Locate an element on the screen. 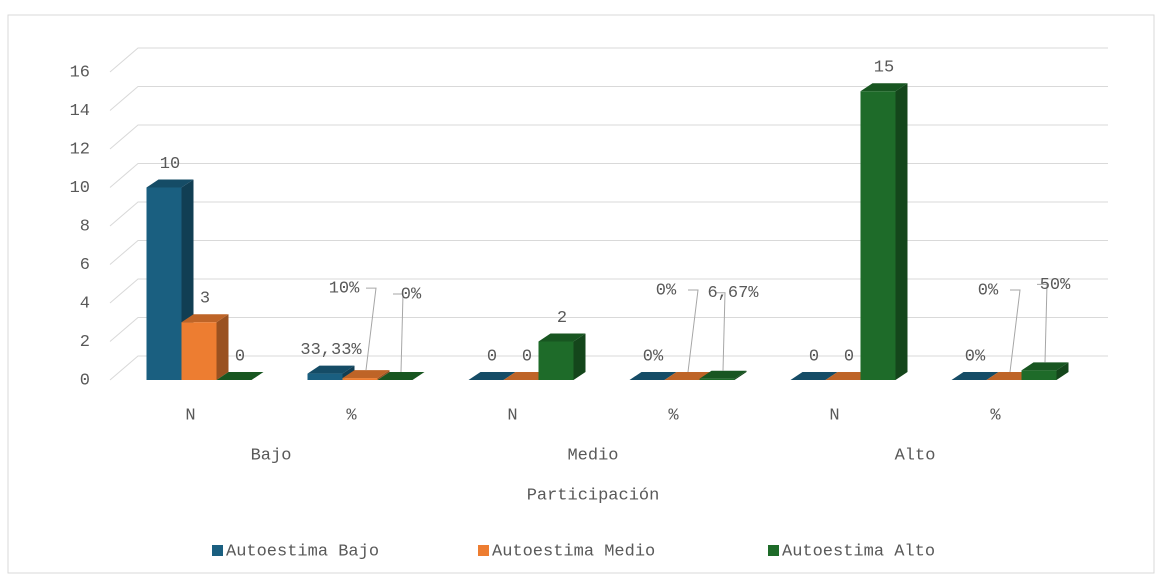 The image size is (1163, 581). data-label: 10 is located at coordinates (170, 164).